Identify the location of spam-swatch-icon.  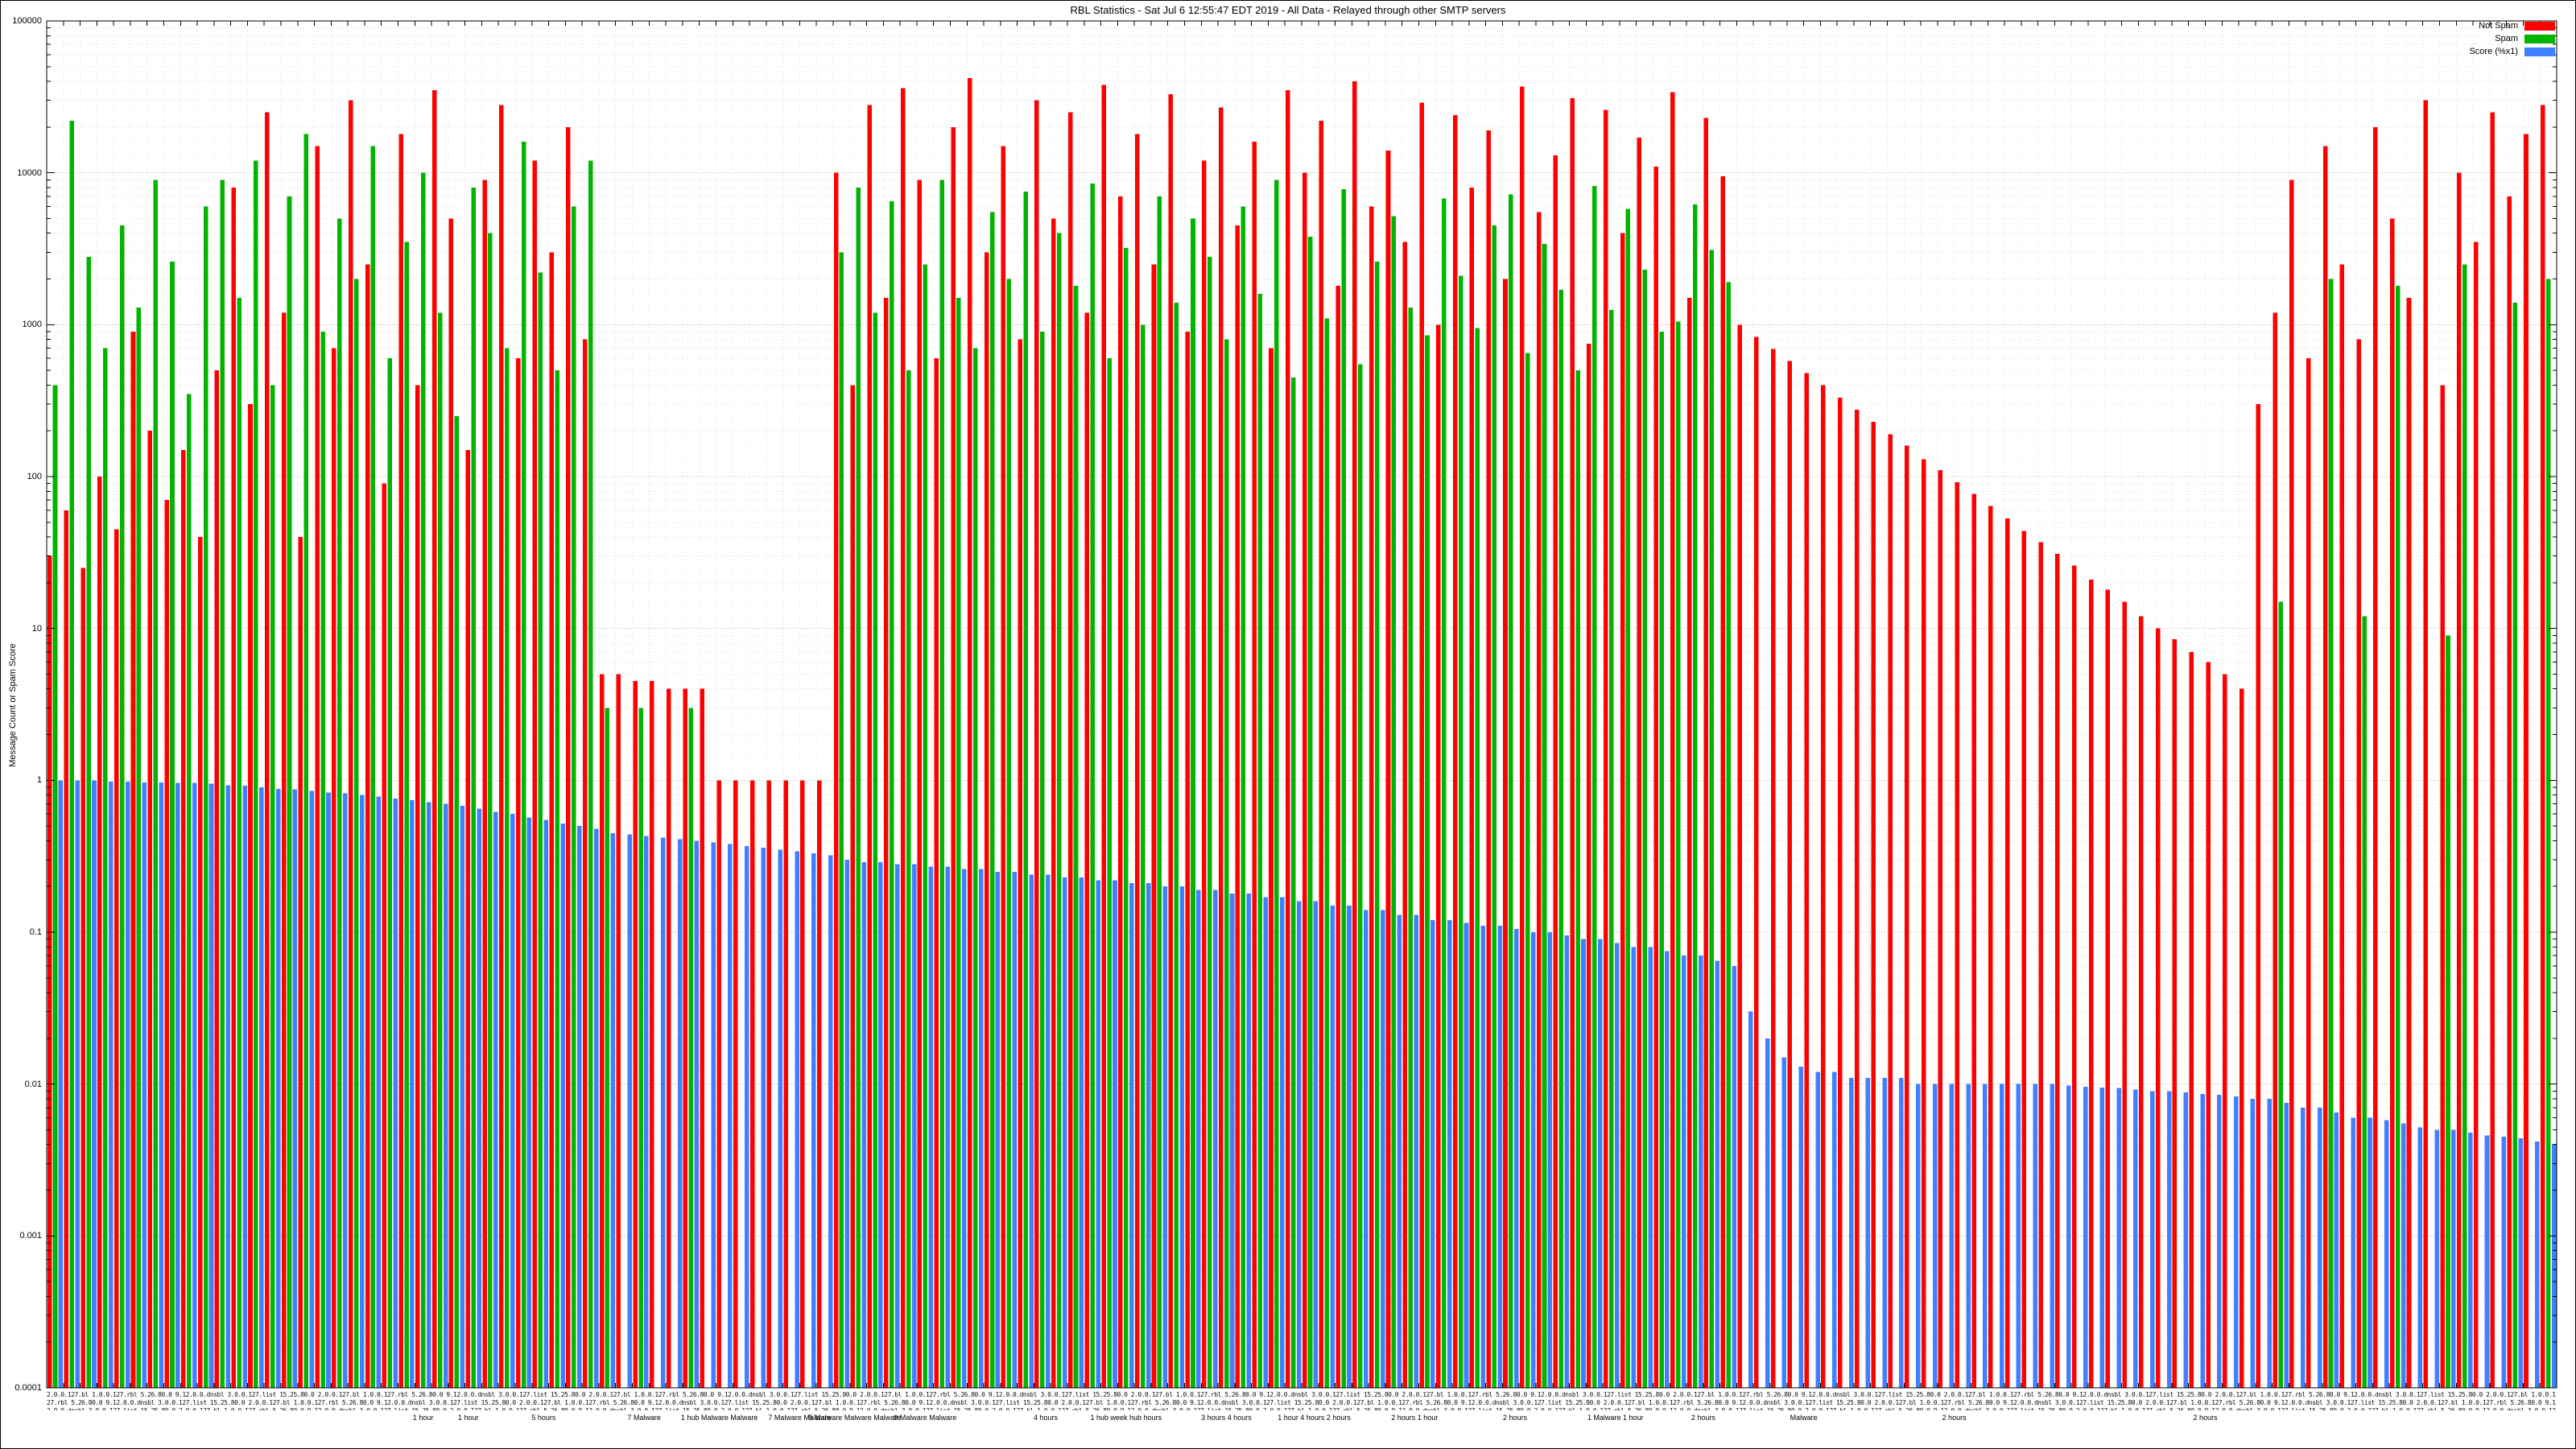
(2539, 38).